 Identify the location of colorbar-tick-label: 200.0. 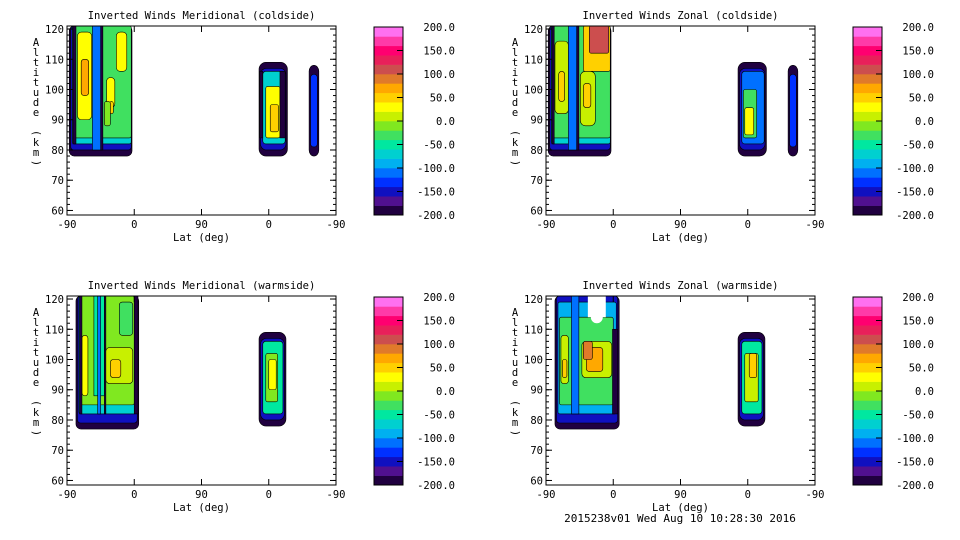
(918, 28).